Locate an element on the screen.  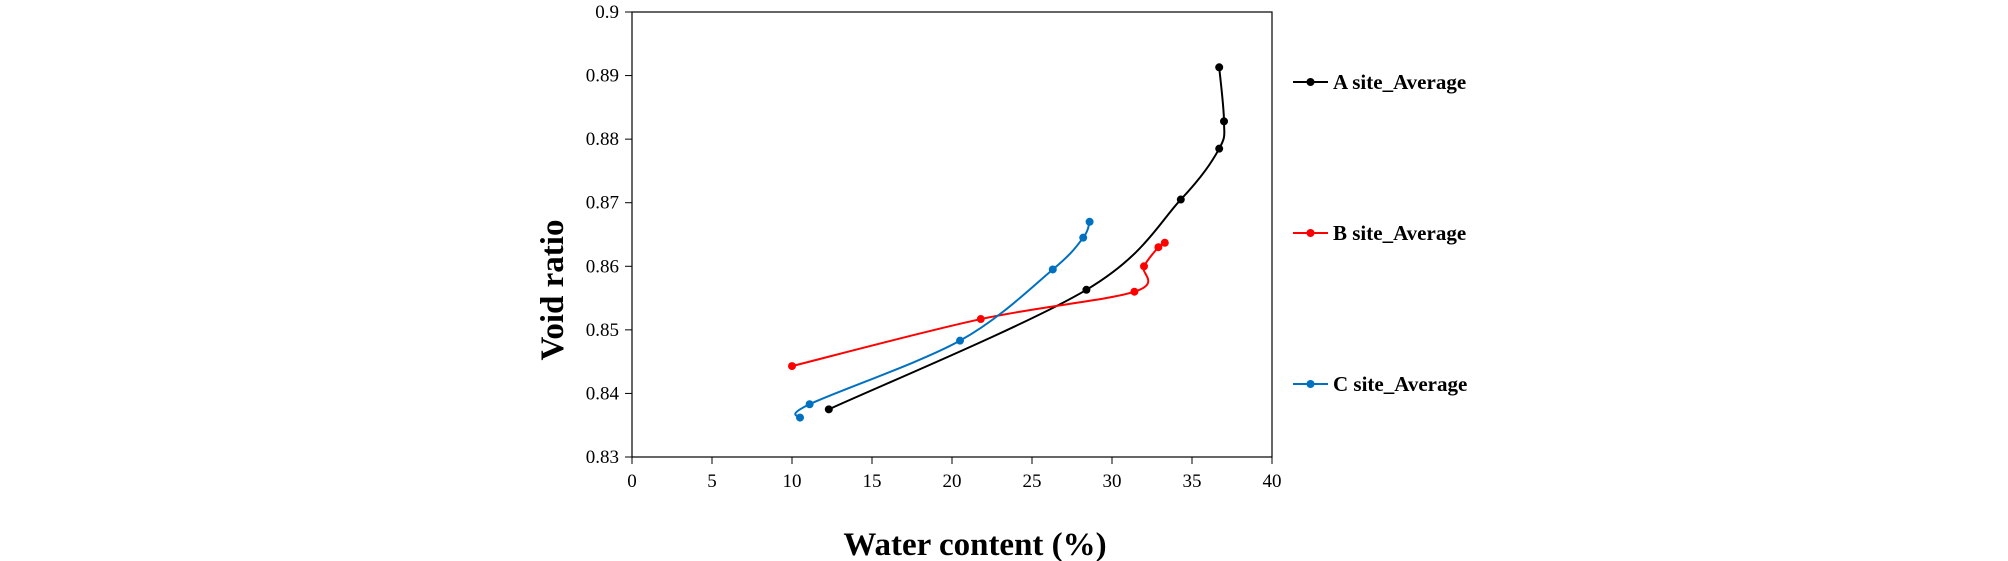
x-axis-ticks: 0 5 10 15 20 25 30 35 40 is located at coordinates (954, 474).